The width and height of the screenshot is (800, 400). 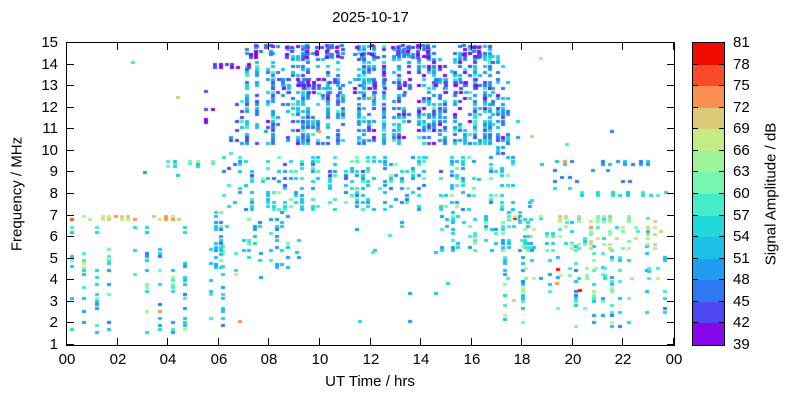 What do you see at coordinates (53, 258) in the screenshot?
I see `y-tick-label: 5` at bounding box center [53, 258].